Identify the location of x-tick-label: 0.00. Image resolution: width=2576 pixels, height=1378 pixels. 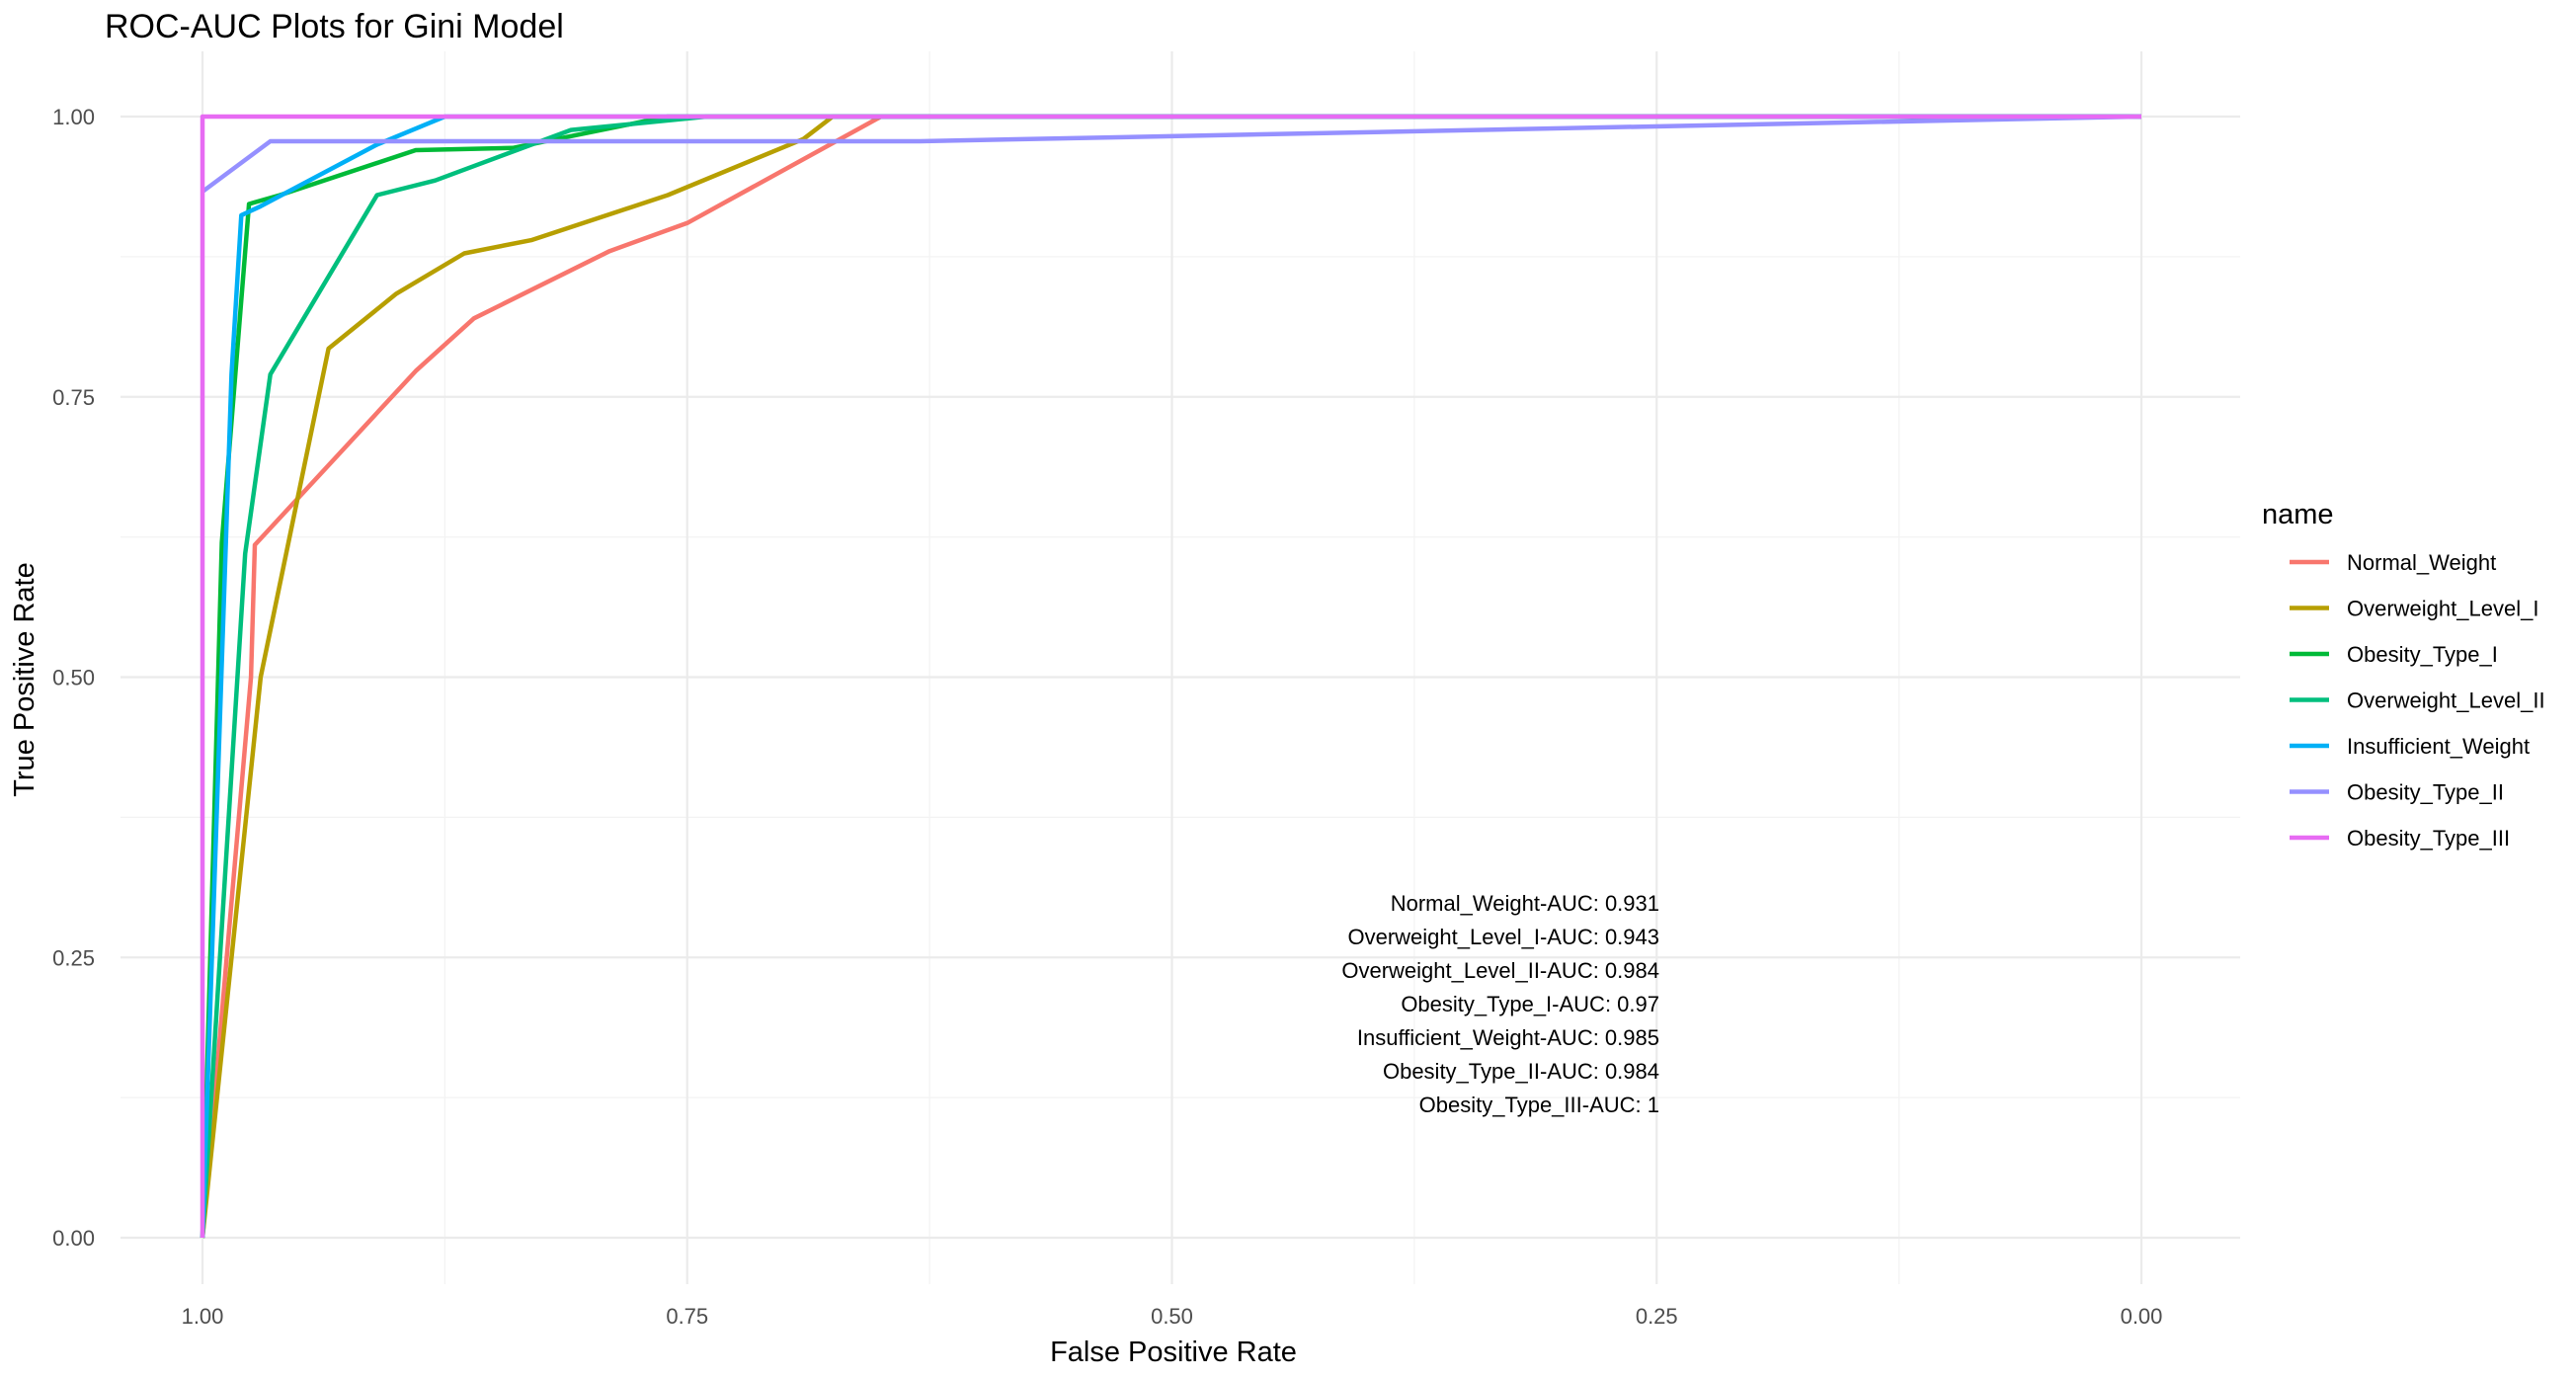
(2142, 1316).